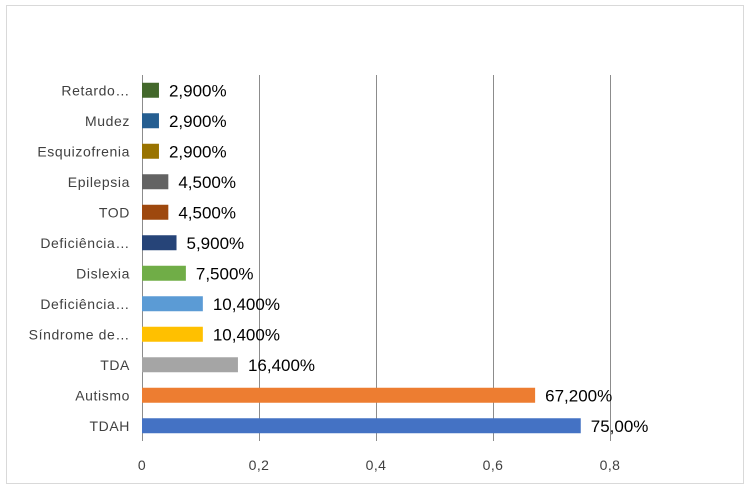 The height and width of the screenshot is (489, 750). Describe the element at coordinates (225, 273) in the screenshot. I see `data-label: 7,500%` at that location.